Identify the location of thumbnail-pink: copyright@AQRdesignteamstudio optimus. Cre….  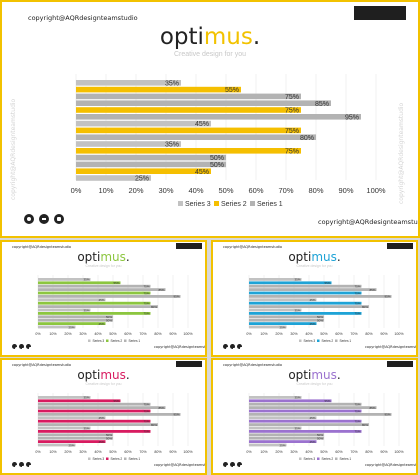
(103, 416).